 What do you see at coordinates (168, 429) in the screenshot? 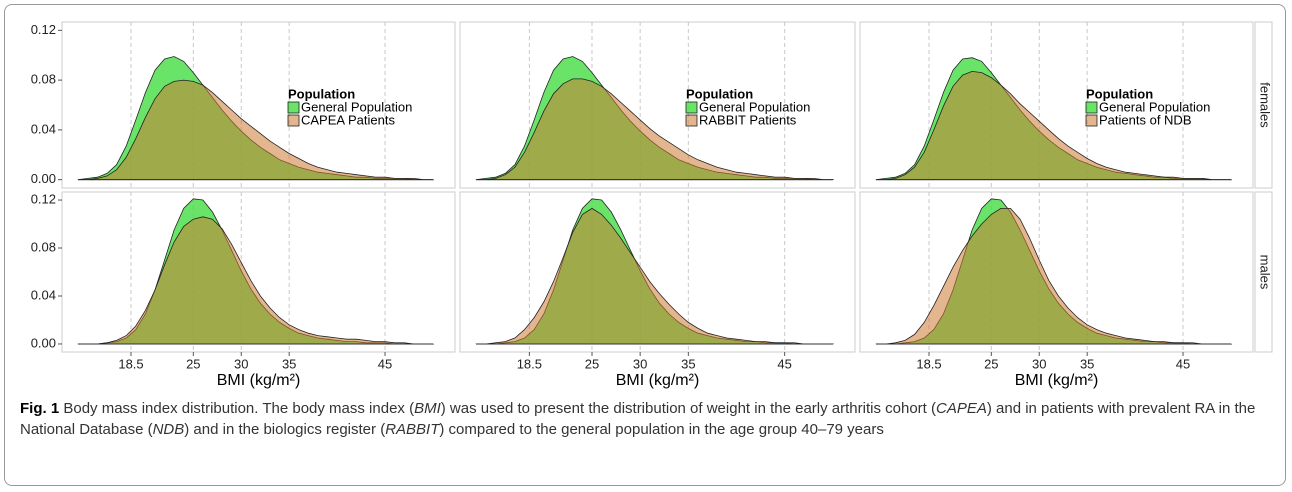
I see `caption-abbrev: NDB` at bounding box center [168, 429].